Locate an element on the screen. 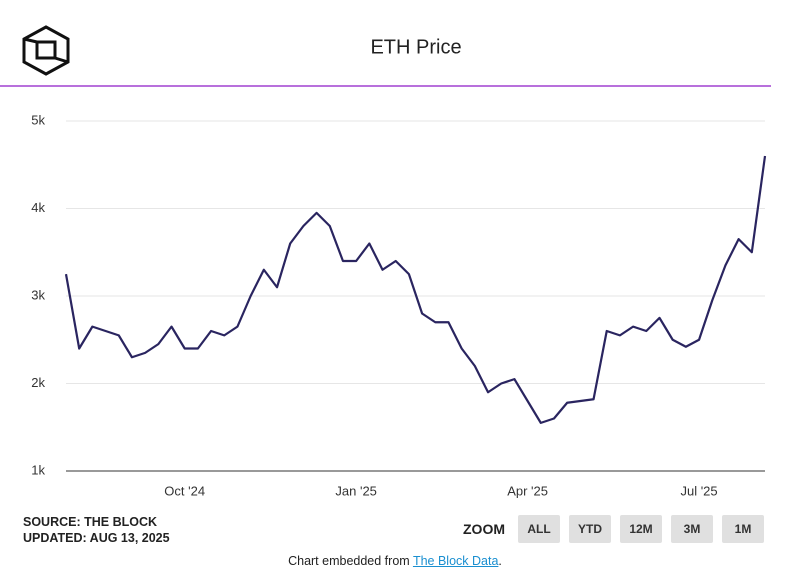 The image size is (800, 575). zoom-label: ZOOM is located at coordinates (484, 529).